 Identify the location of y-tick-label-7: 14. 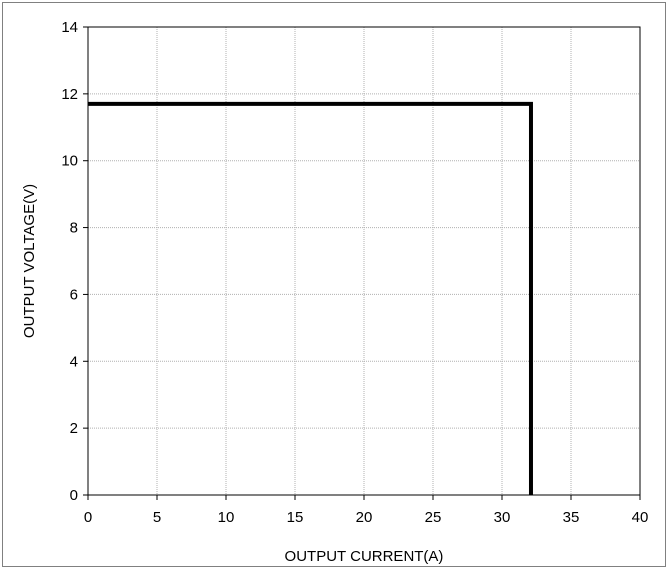
(69, 27).